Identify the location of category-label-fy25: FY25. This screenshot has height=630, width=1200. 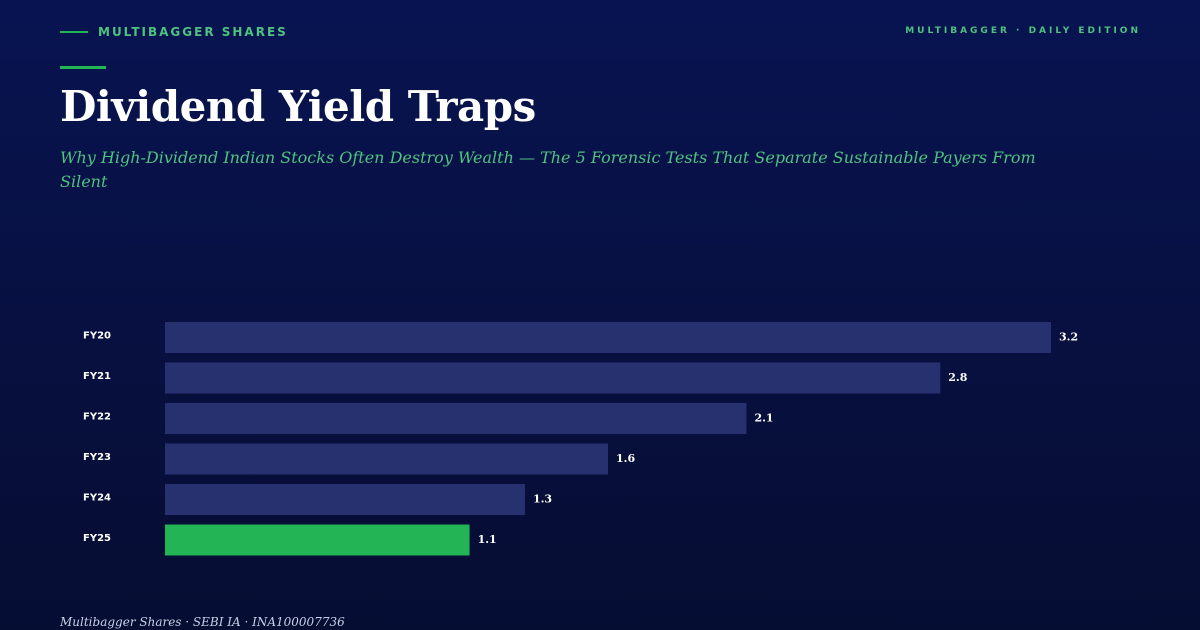
(97, 538).